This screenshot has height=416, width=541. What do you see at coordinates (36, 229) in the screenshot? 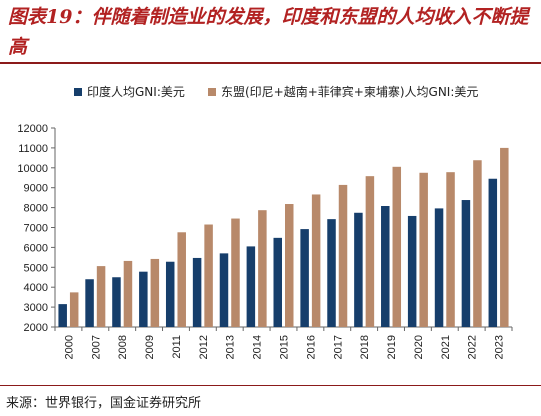
I see `y-tick-label: 7000` at bounding box center [36, 229].